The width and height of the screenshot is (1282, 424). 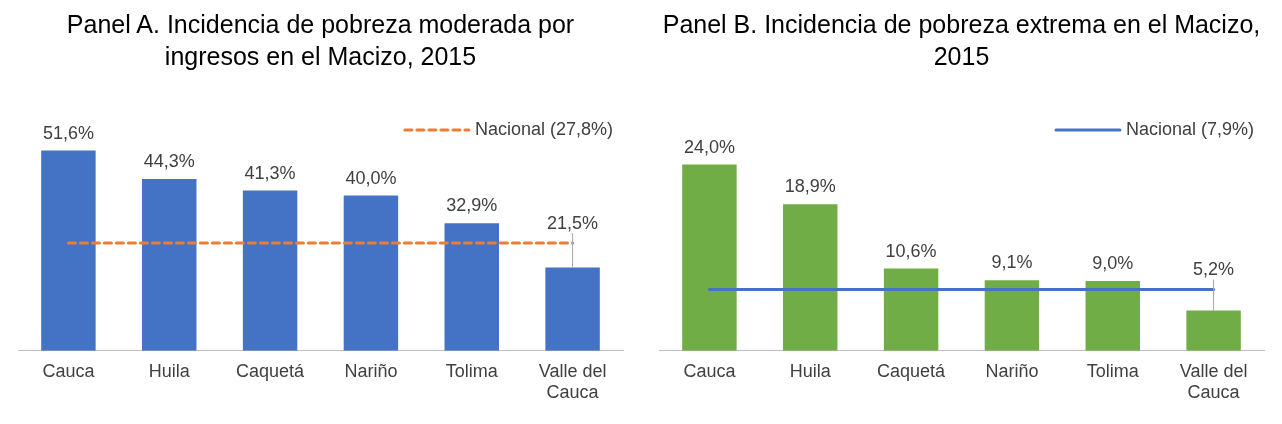 I want to click on data-label: 32,9%, so click(x=472, y=205).